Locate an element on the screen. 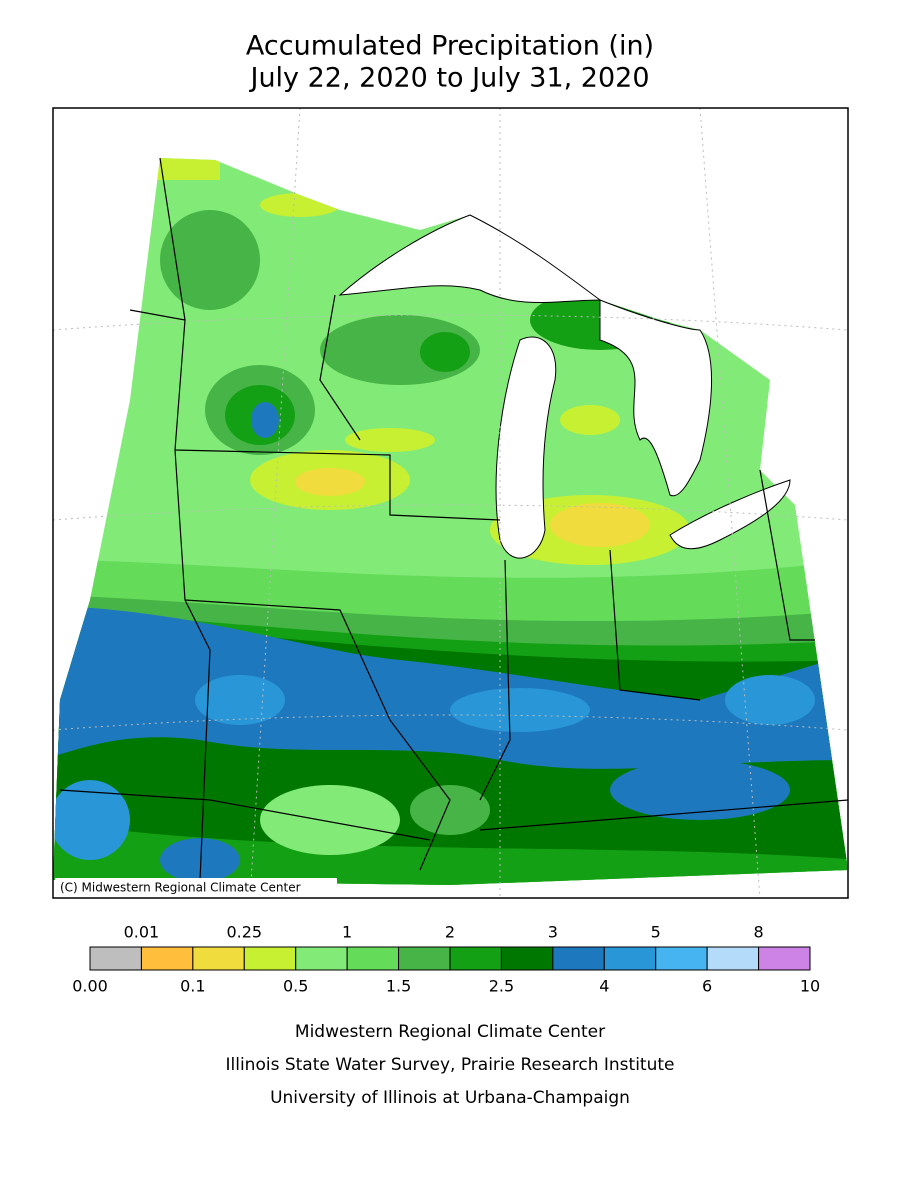 Image resolution: width=900 pixels, height=1200 pixels. legend: 0.00 0.01 0.1 0.25 0.5 1 1.5 2 2.5 3 4 5 6 8 10 is located at coordinates (446, 959).